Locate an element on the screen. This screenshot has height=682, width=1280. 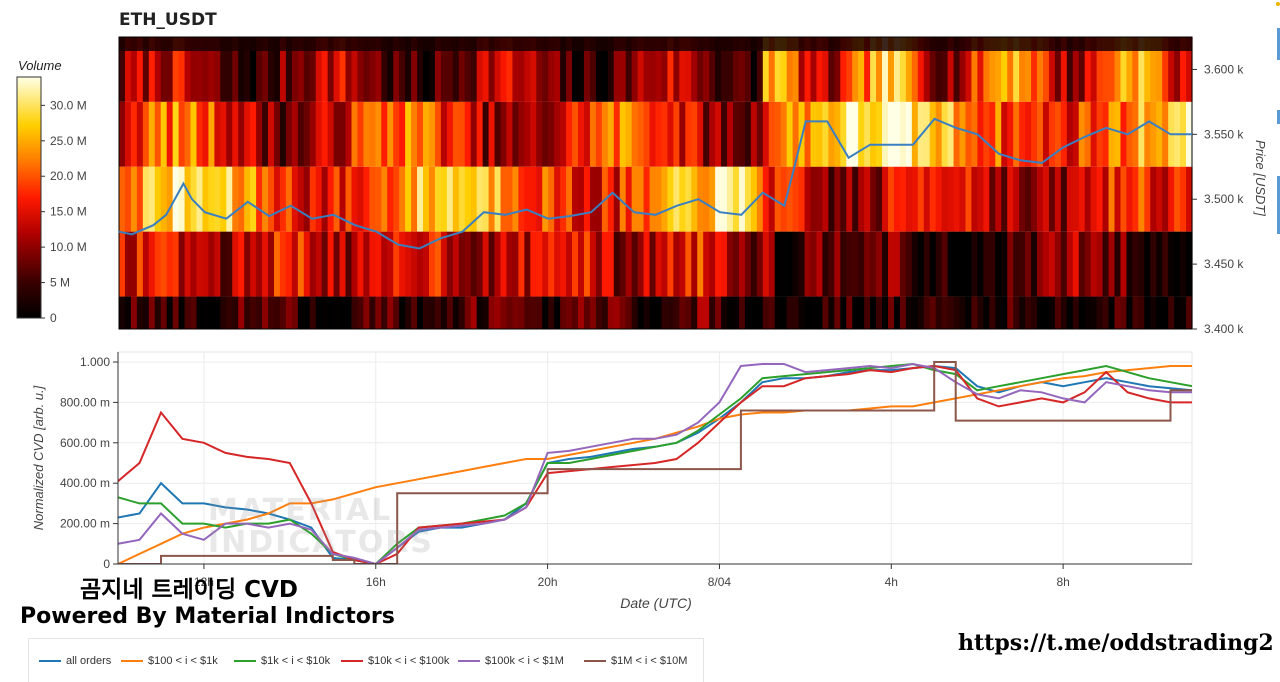
legend-item: all orders is located at coordinates (75, 661).